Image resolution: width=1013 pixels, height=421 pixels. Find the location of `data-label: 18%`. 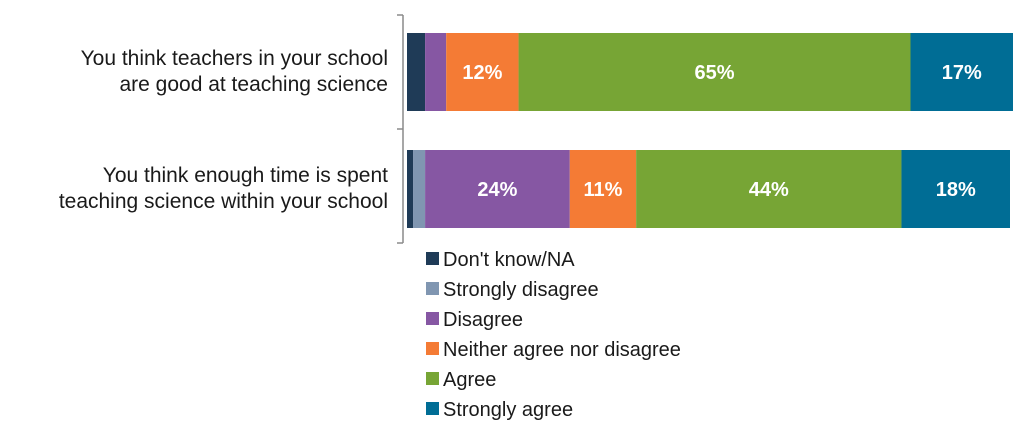

data-label: 18% is located at coordinates (956, 190).